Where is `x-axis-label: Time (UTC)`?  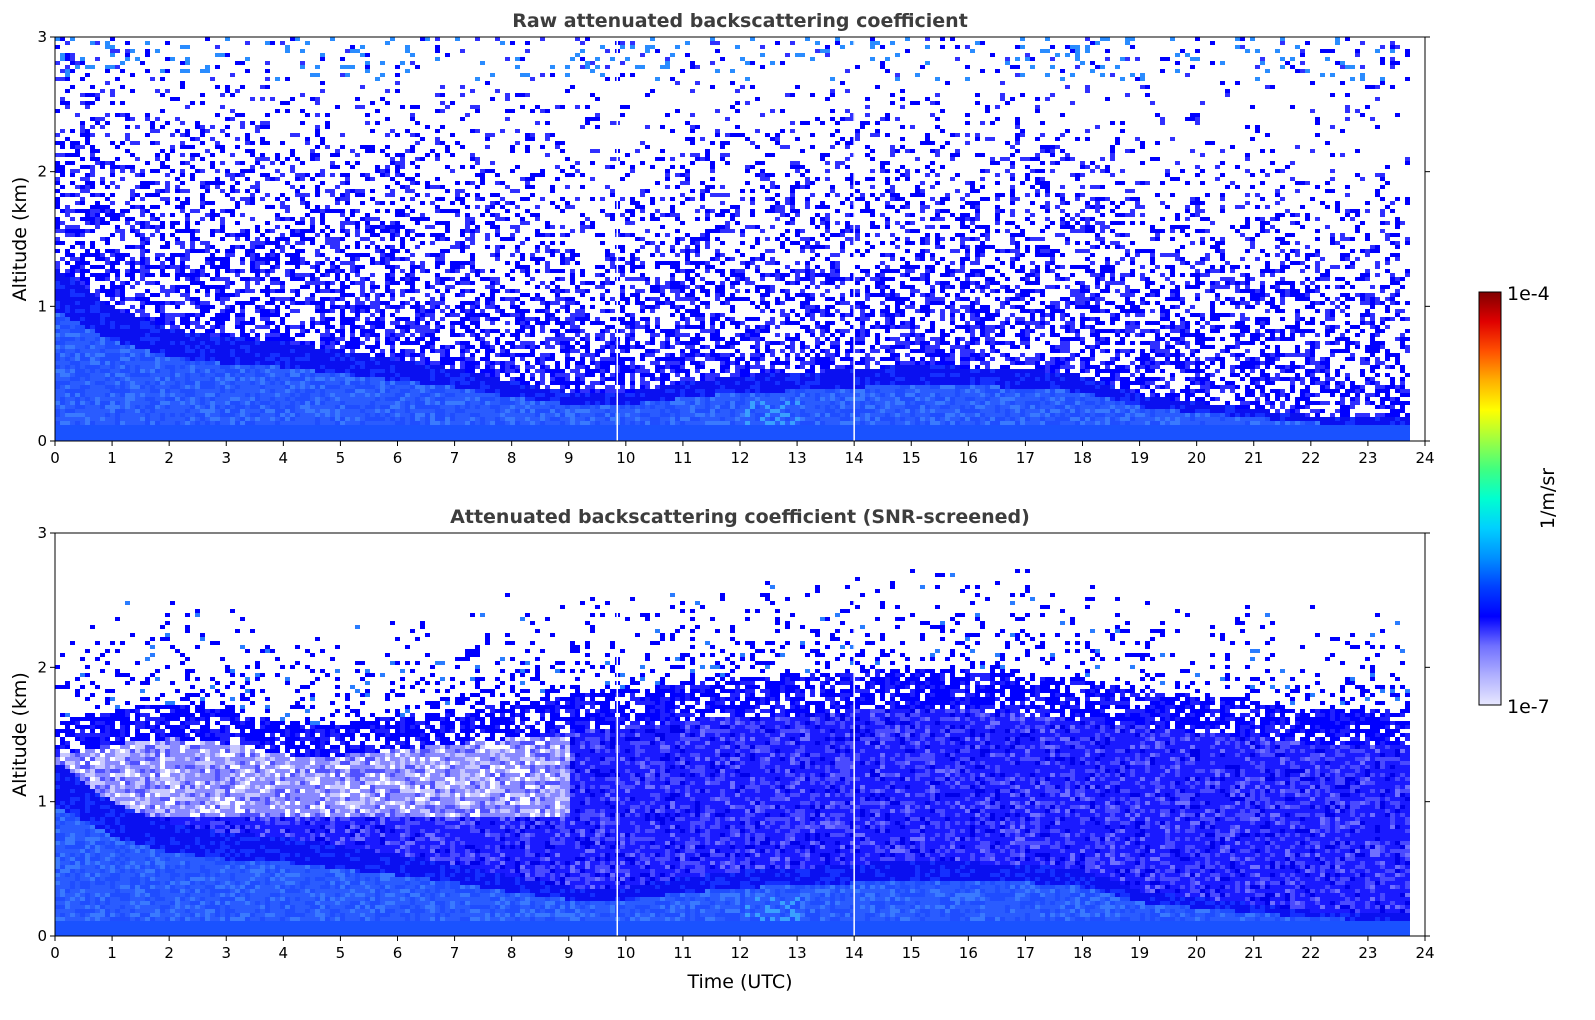 x-axis-label: Time (UTC) is located at coordinates (739, 982).